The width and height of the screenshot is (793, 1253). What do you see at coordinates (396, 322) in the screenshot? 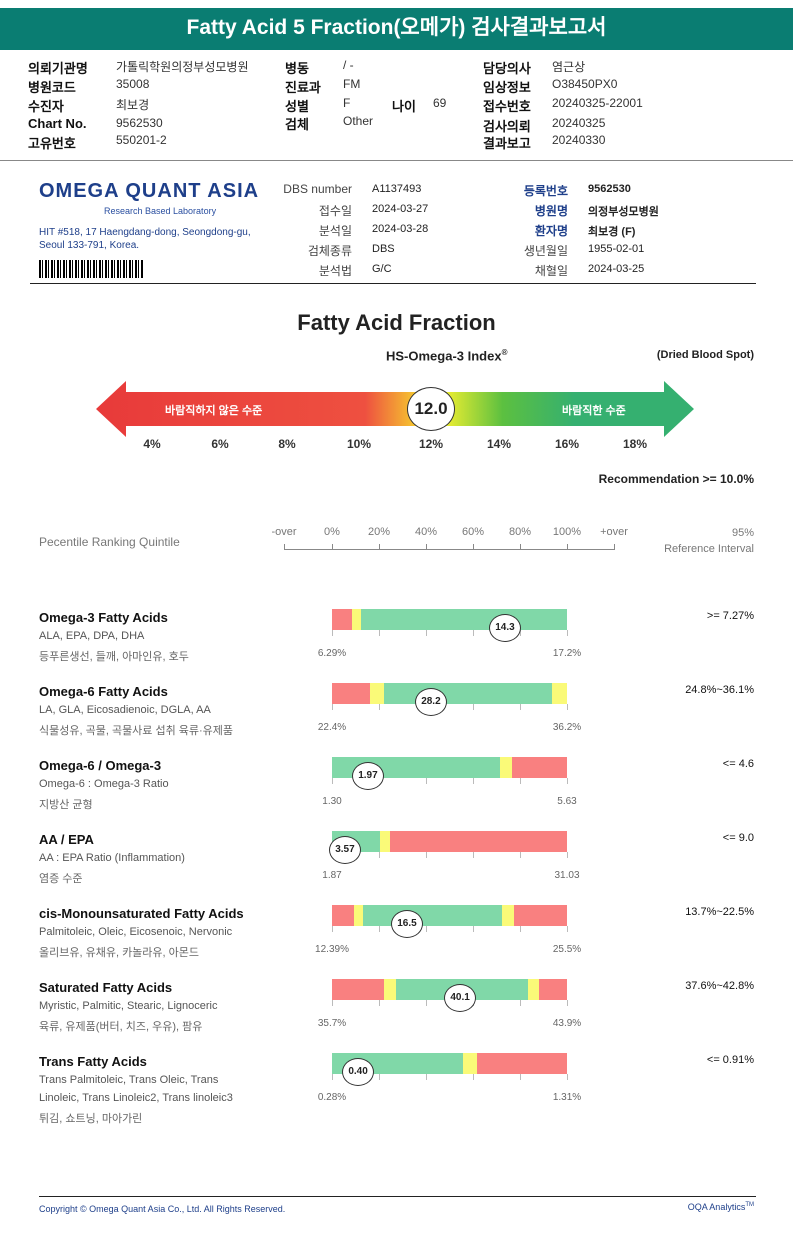
I see `section-title: Fatty Acid Fraction` at bounding box center [396, 322].